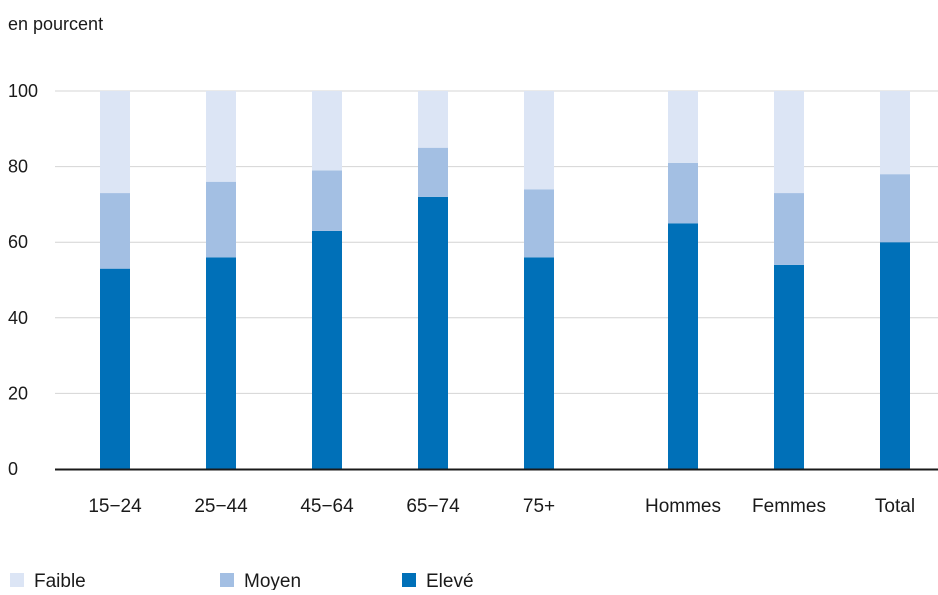 The width and height of the screenshot is (938, 595). What do you see at coordinates (242, 581) in the screenshot?
I see `legend: Faible Moyen Elevé` at bounding box center [242, 581].